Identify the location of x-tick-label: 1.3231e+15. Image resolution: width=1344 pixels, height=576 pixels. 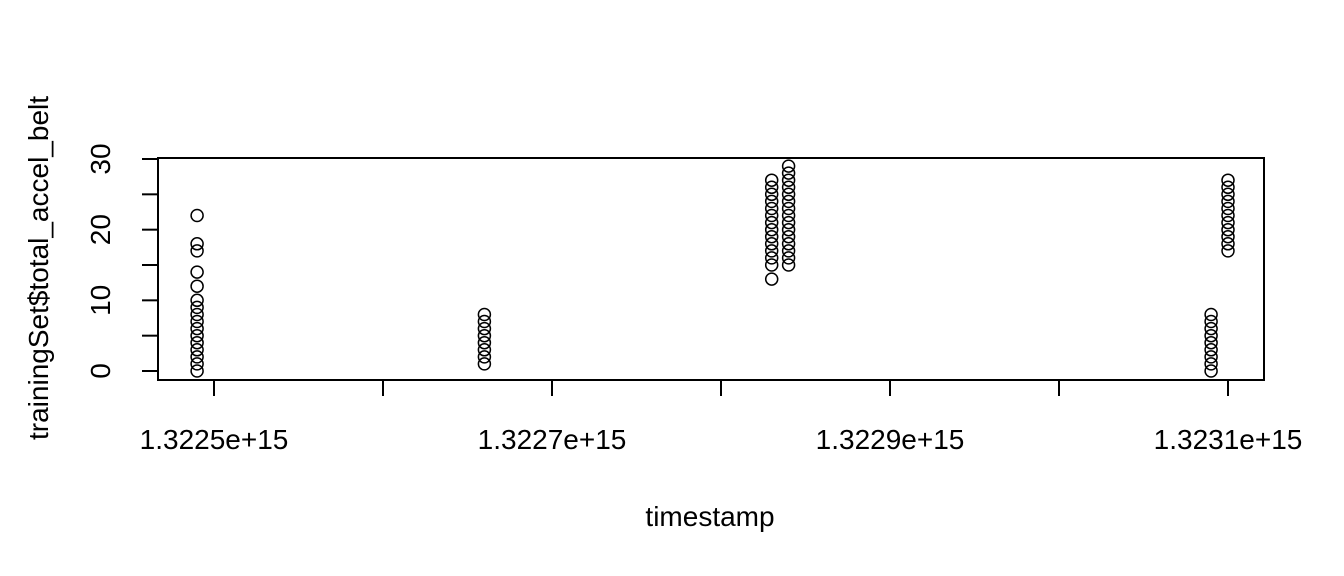
(1228, 439).